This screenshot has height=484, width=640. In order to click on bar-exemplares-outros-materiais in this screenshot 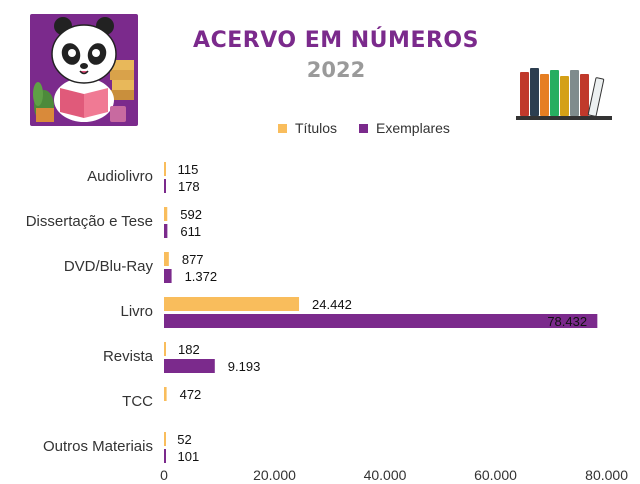, I will do `click(165, 456)`.